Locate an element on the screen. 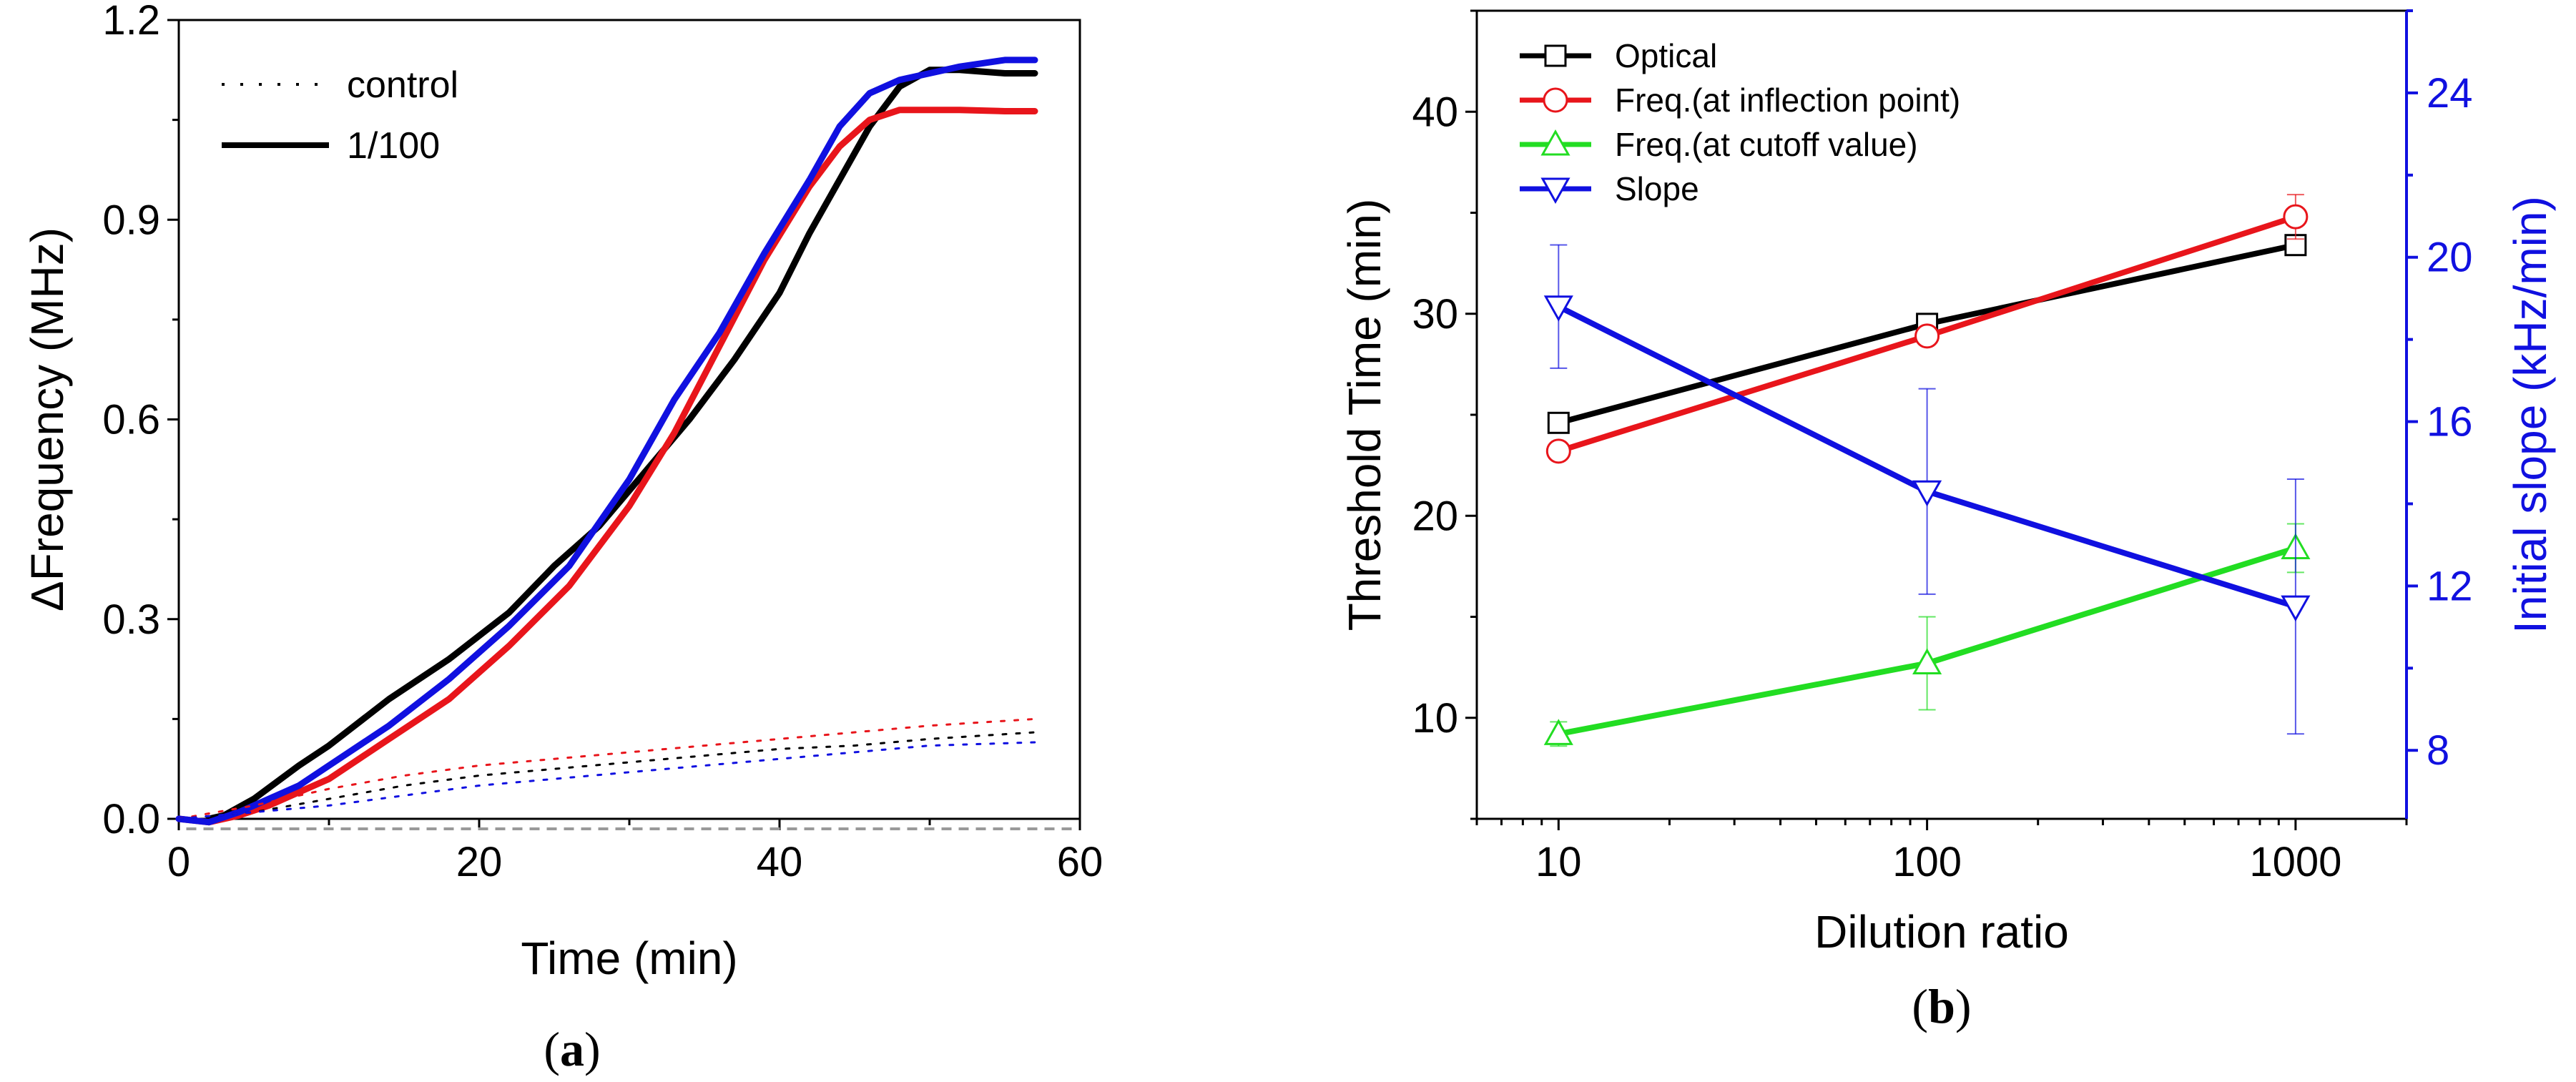 This screenshot has height=1082, width=2576. panel-a-y-tick-label: 0.0 is located at coordinates (131, 819).